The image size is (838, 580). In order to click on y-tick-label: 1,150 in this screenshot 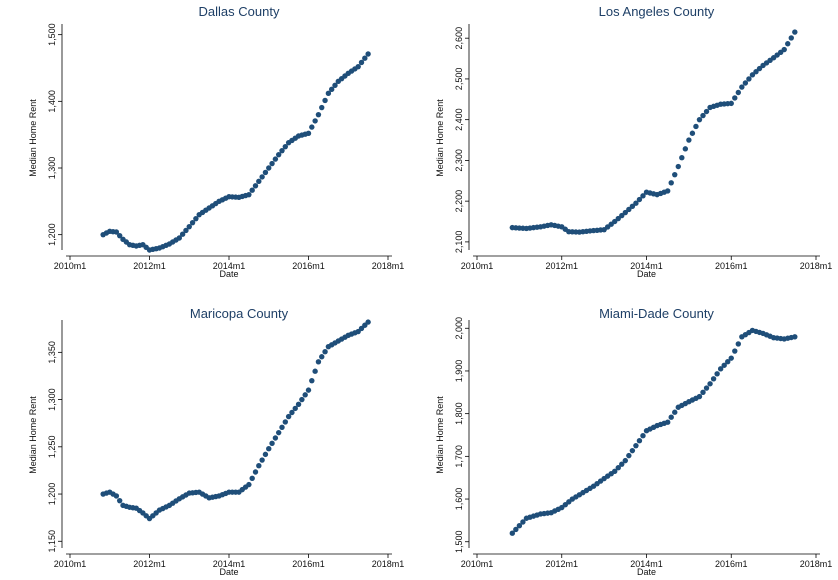, I will do `click(52, 541)`.